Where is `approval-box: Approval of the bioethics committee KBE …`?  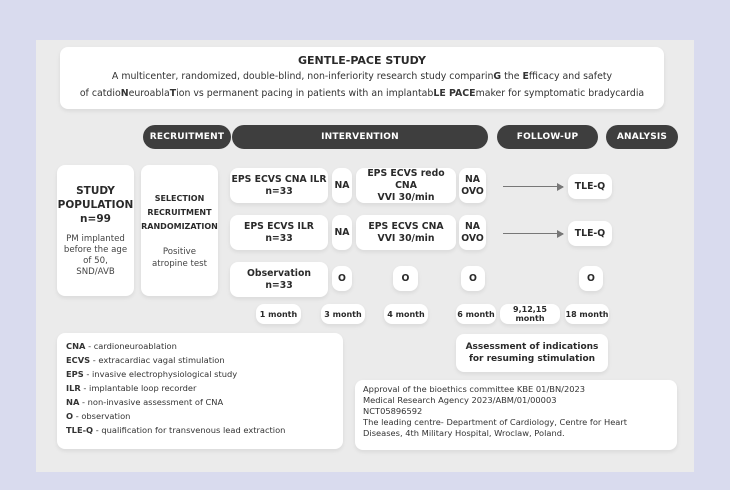
approval-box: Approval of the bioethics committee KBE … is located at coordinates (516, 415).